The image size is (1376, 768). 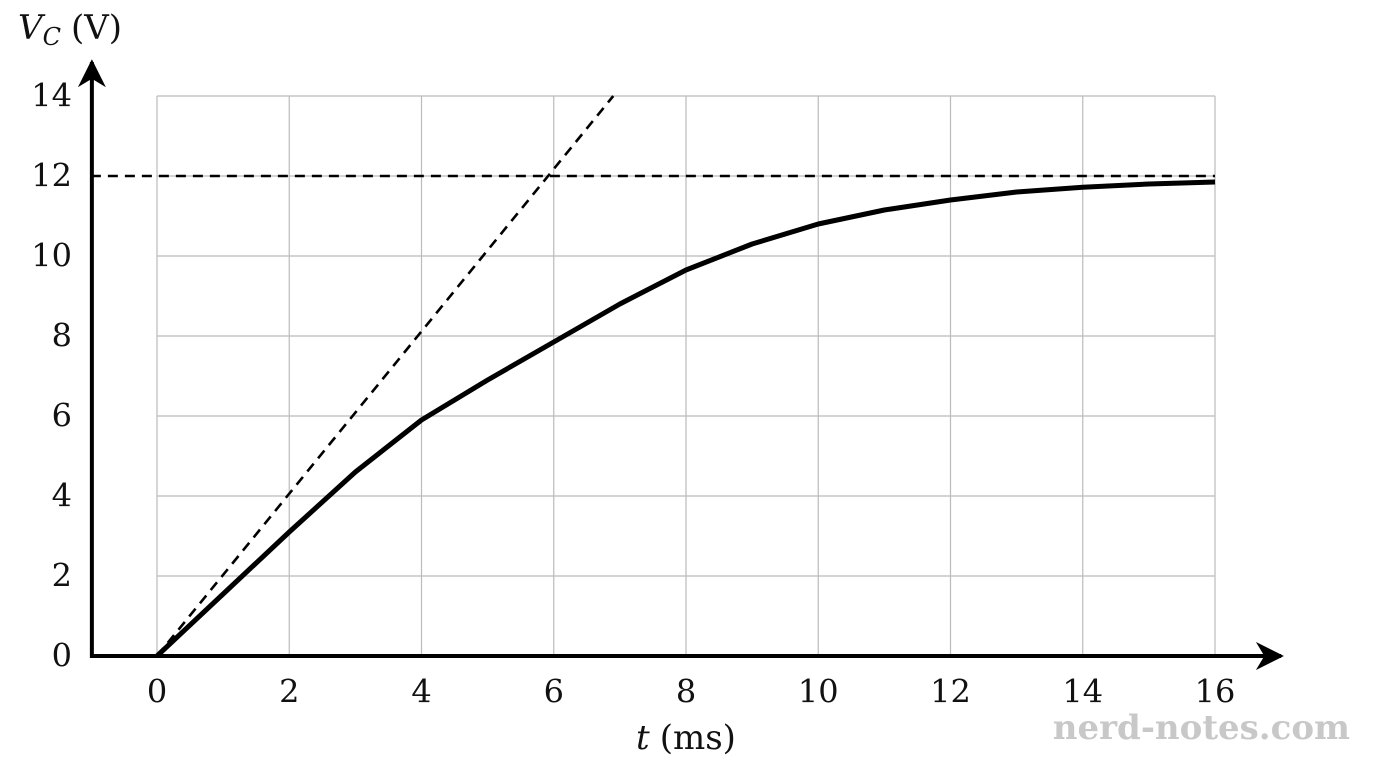 What do you see at coordinates (643, 738) in the screenshot?
I see `x-label-symbol: t` at bounding box center [643, 738].